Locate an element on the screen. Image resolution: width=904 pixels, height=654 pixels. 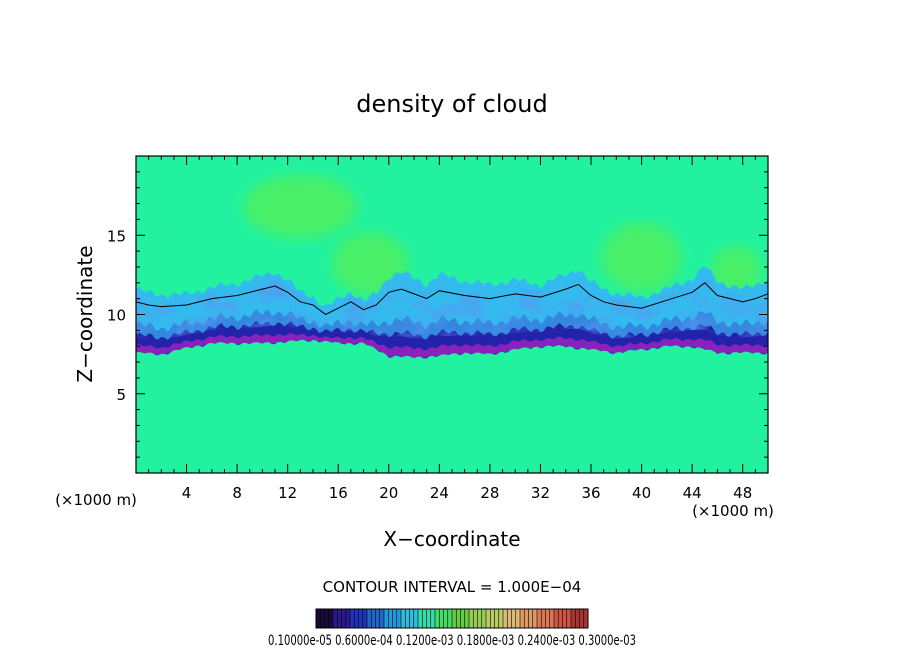
x-tick-label: 24 is located at coordinates (439, 493).